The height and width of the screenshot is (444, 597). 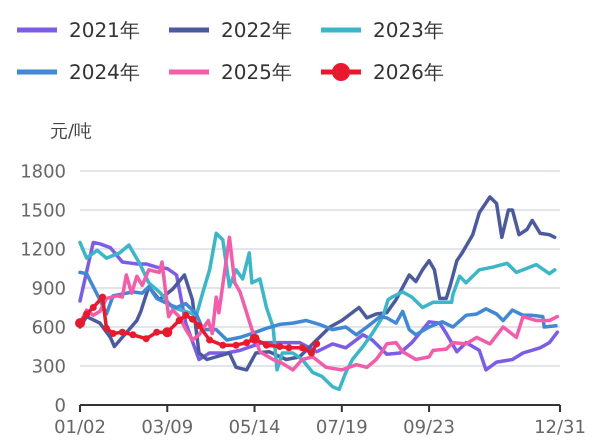 I want to click on legend-label: 2026年, so click(x=408, y=72).